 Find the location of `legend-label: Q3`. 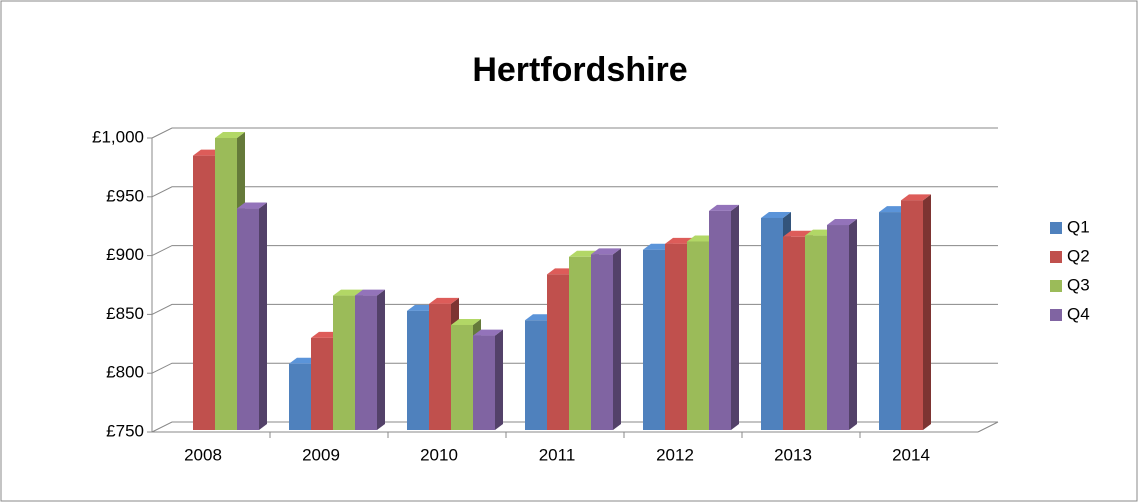

legend-label: Q3 is located at coordinates (1078, 284).